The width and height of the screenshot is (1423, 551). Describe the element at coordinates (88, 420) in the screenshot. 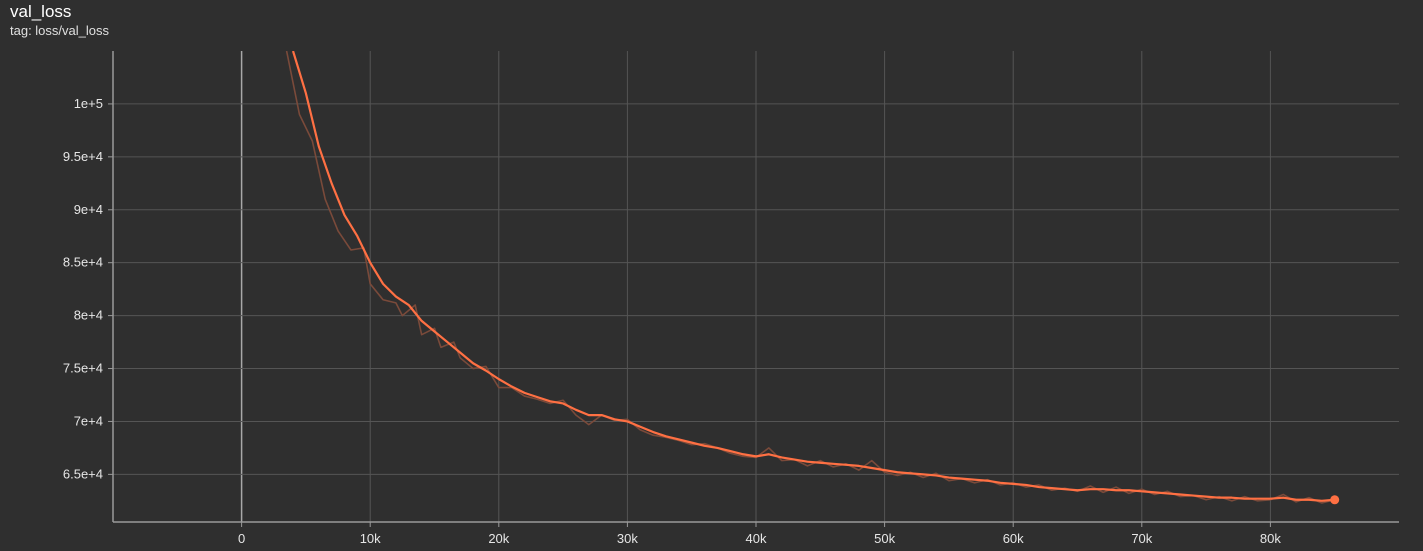

I see `y-tick-label: 7e+4` at that location.